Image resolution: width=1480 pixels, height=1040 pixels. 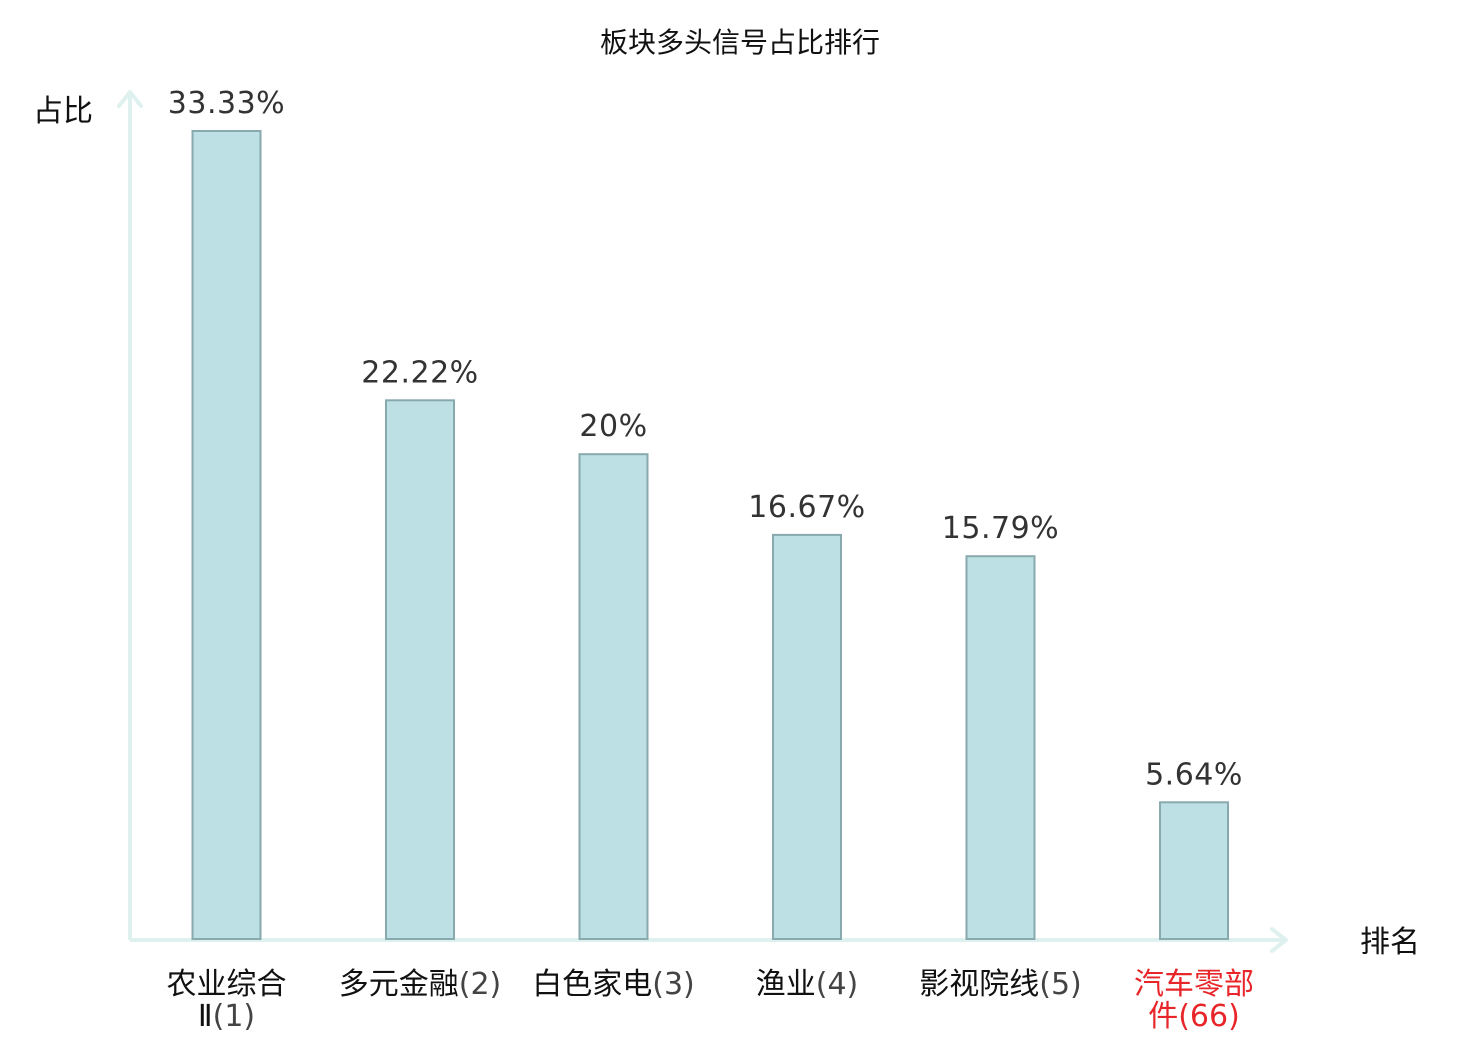 I want to click on x-axis-label: 排名, so click(x=1390, y=942).